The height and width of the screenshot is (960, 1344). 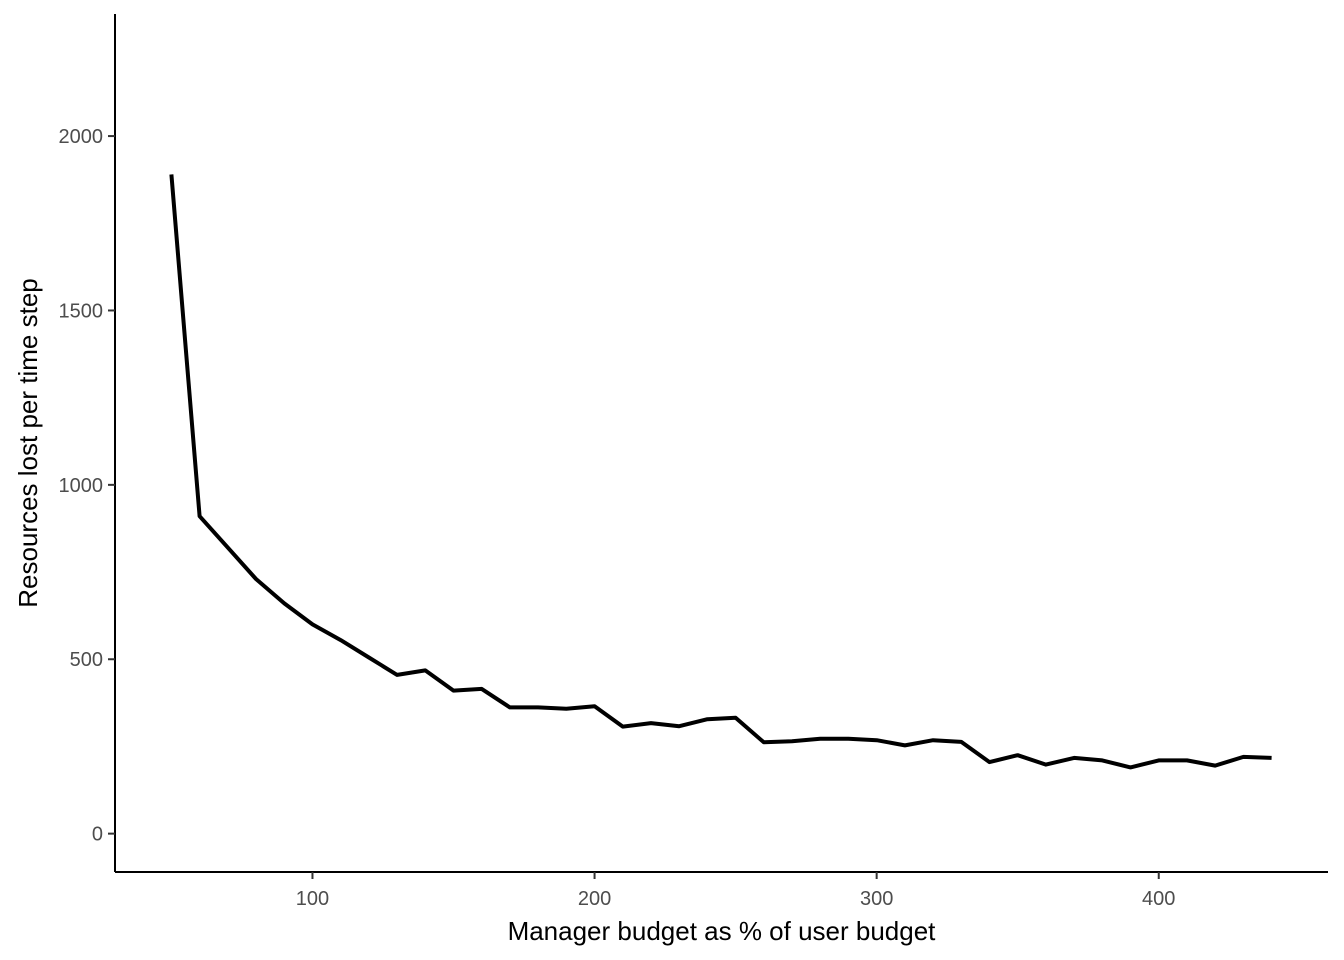 I want to click on y-tick-label: 500, so click(x=86, y=660).